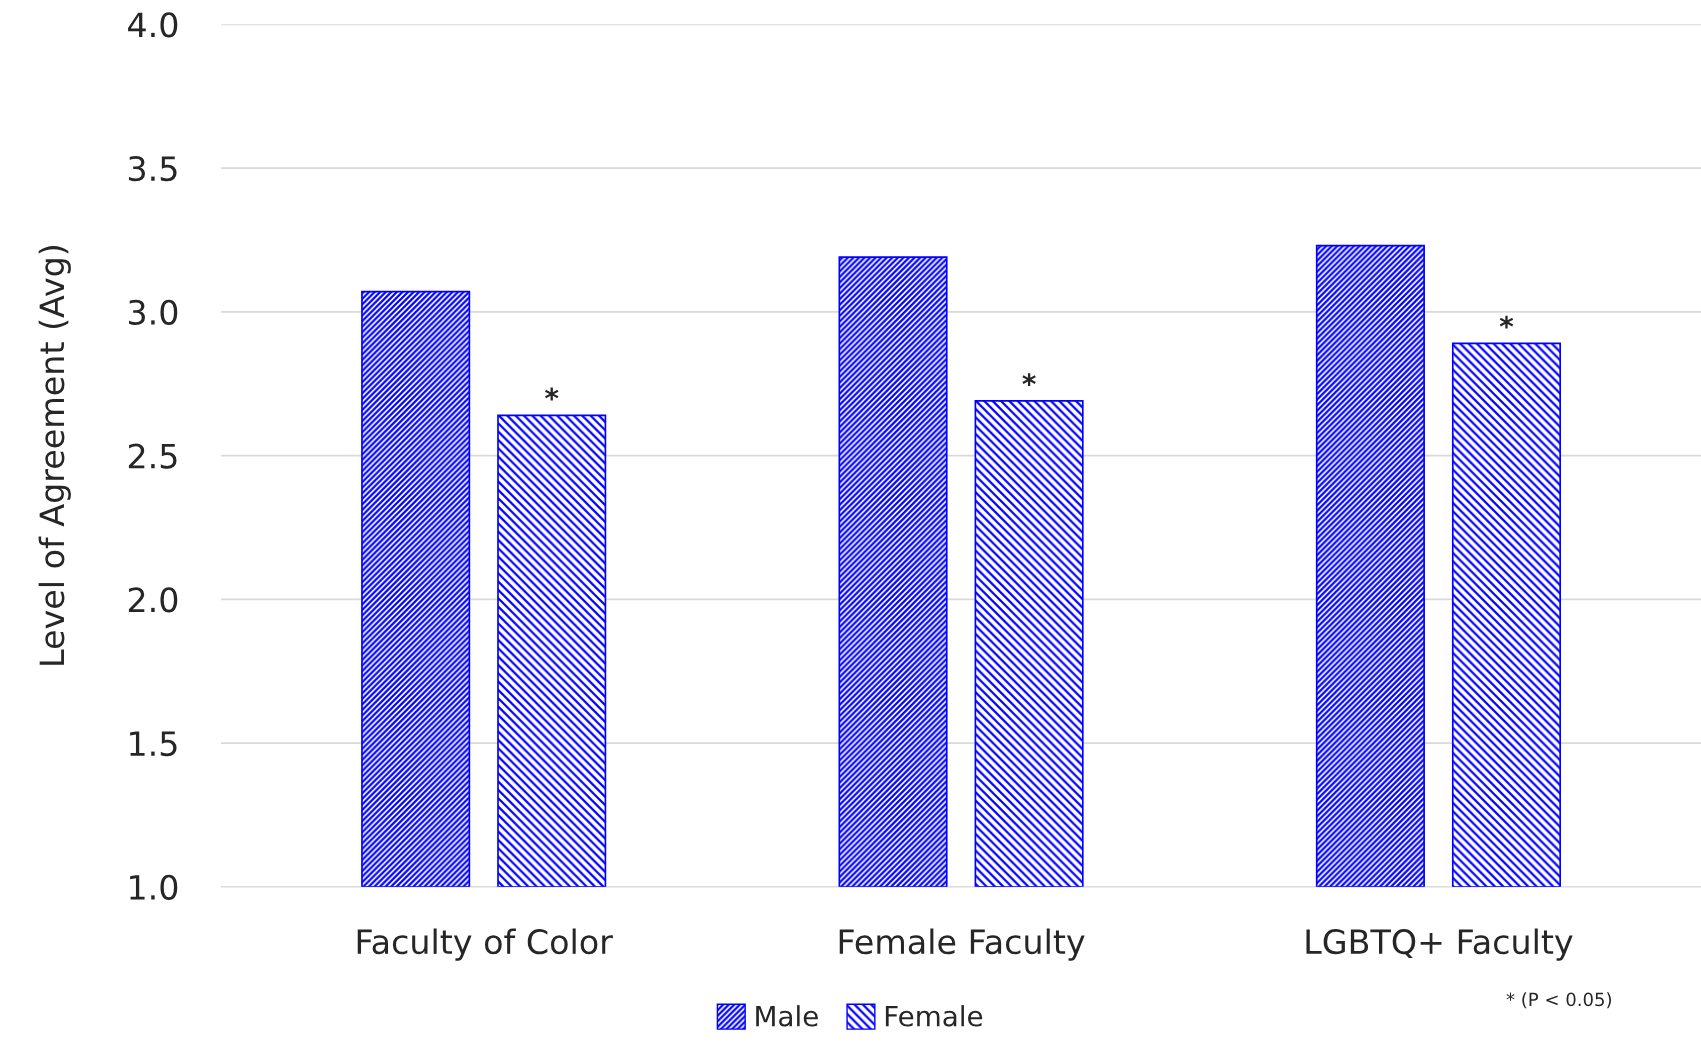 The width and height of the screenshot is (1701, 1057). I want to click on y-tick-label: 2.5, so click(152, 456).